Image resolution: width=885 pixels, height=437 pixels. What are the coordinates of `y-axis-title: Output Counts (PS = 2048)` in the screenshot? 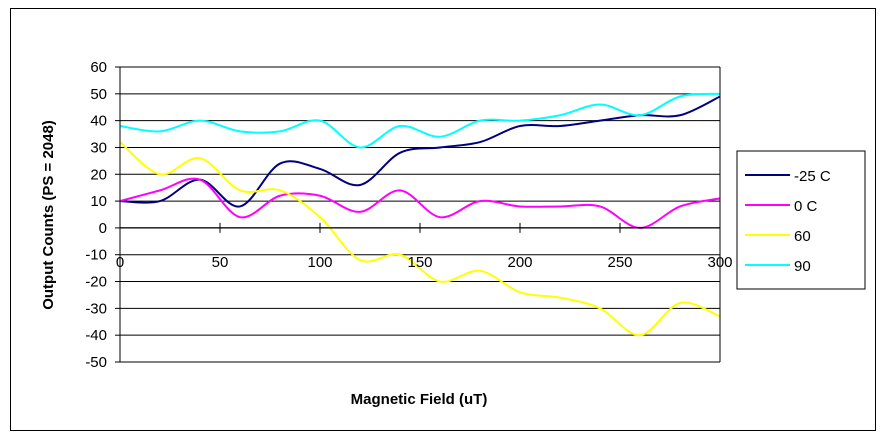 It's located at (48, 215).